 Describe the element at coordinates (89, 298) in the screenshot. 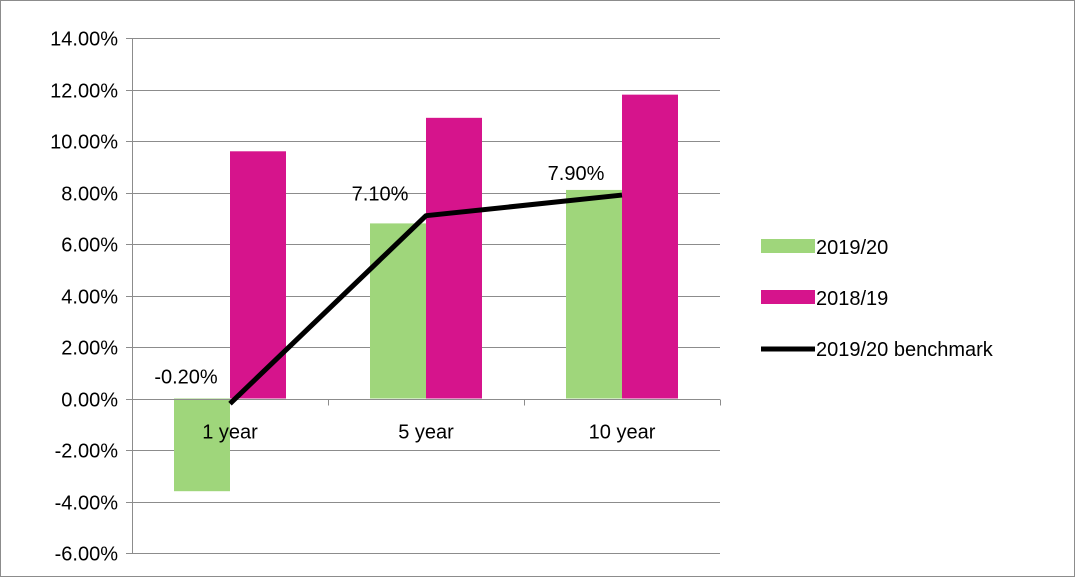

I see `y-tick-label: 4.00%` at that location.